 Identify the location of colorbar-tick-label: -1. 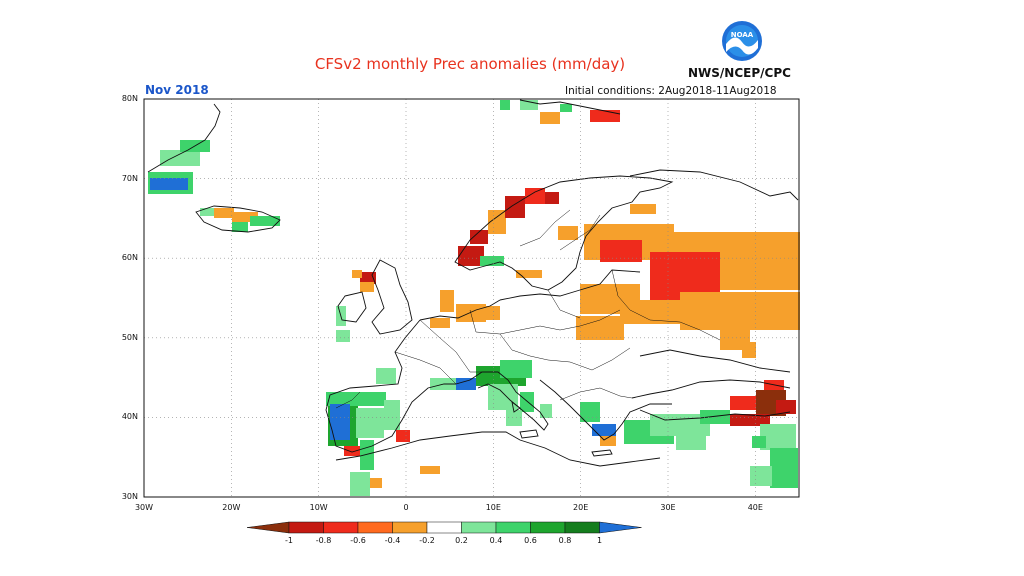
(289, 540).